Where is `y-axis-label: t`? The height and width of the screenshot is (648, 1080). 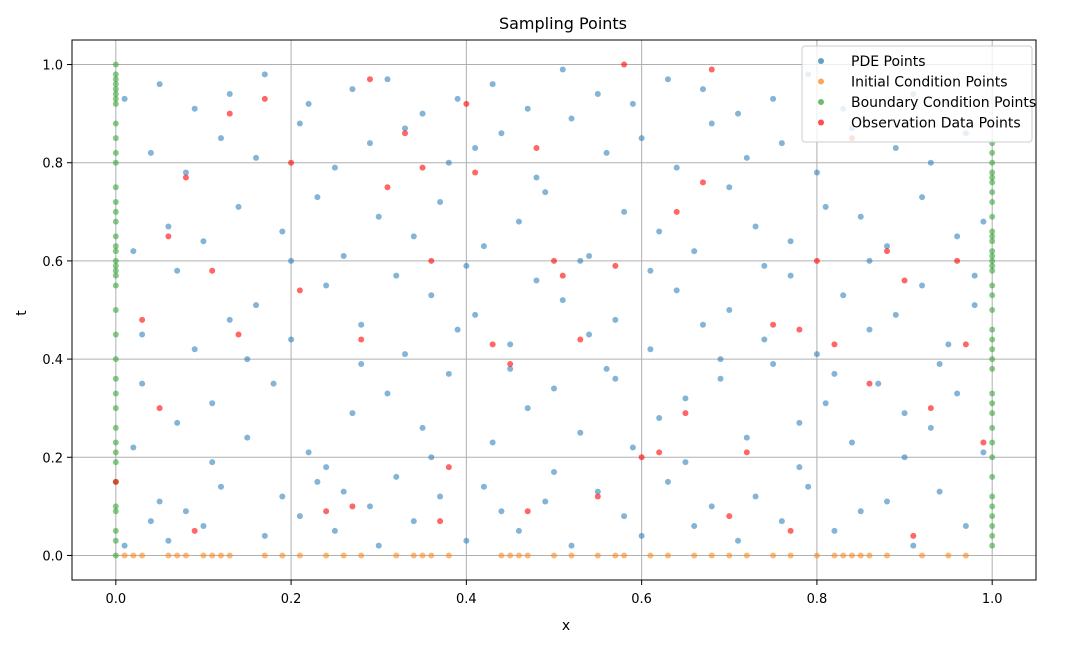
y-axis-label: t is located at coordinates (22, 313).